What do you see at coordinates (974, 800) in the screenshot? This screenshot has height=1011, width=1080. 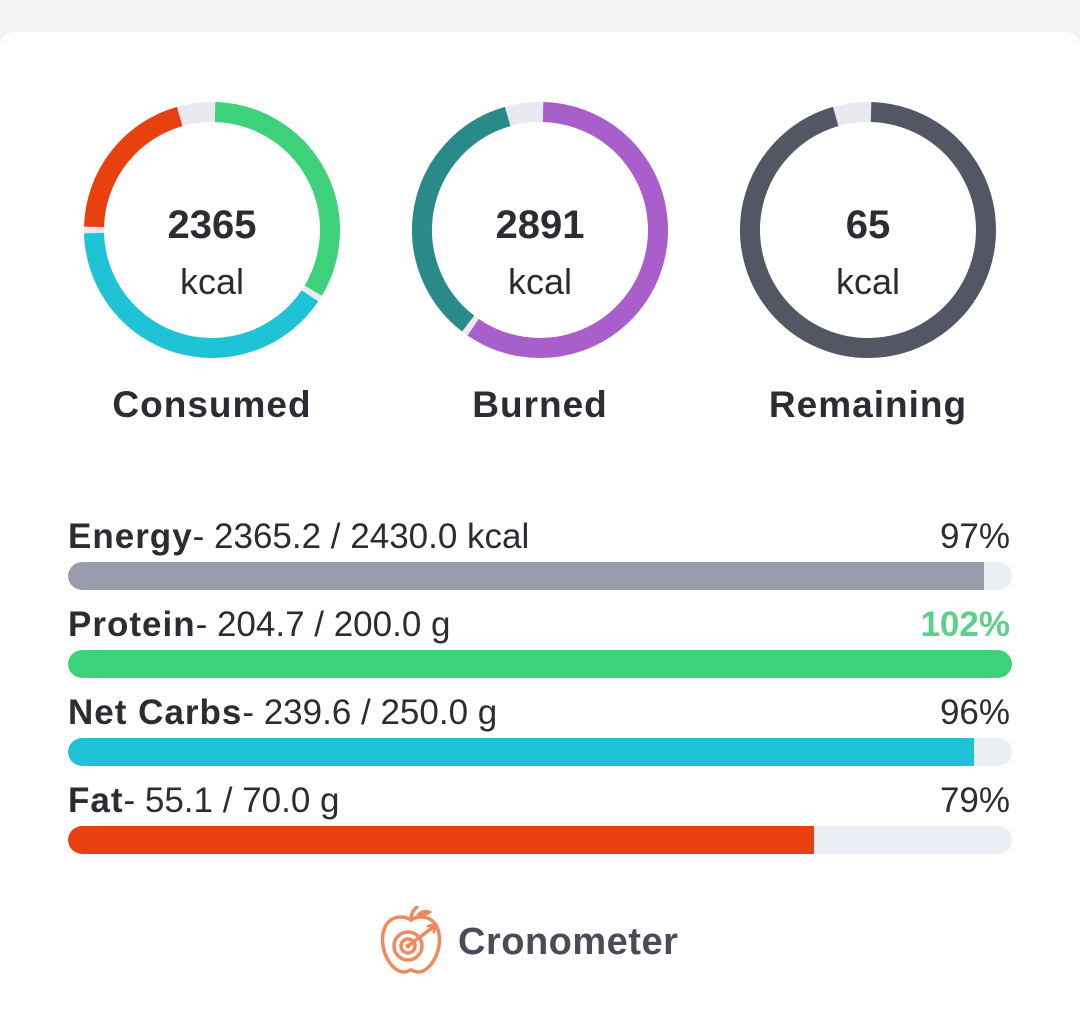 I see `target-percent: 79%` at bounding box center [974, 800].